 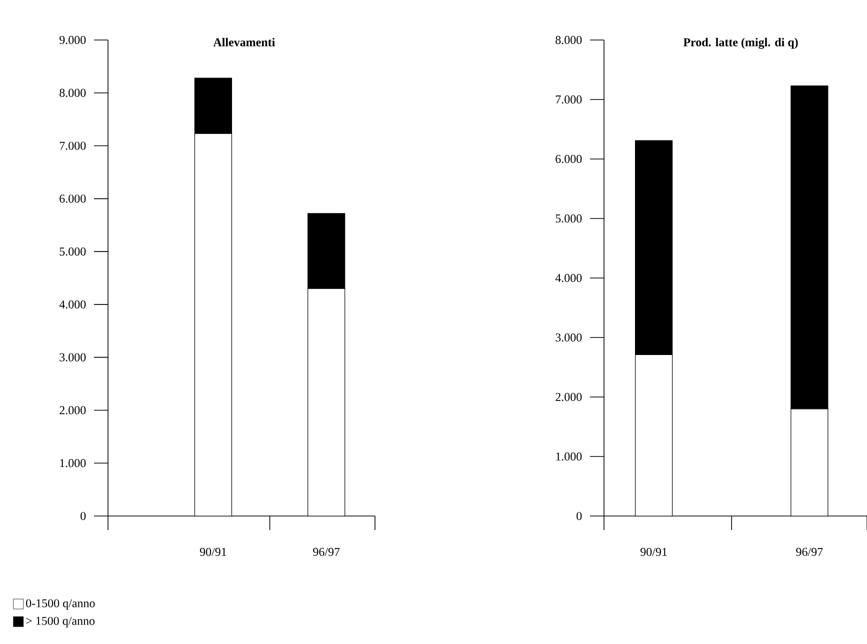 What do you see at coordinates (60, 604) in the screenshot?
I see `legend-label: 0-1500 q/anno` at bounding box center [60, 604].